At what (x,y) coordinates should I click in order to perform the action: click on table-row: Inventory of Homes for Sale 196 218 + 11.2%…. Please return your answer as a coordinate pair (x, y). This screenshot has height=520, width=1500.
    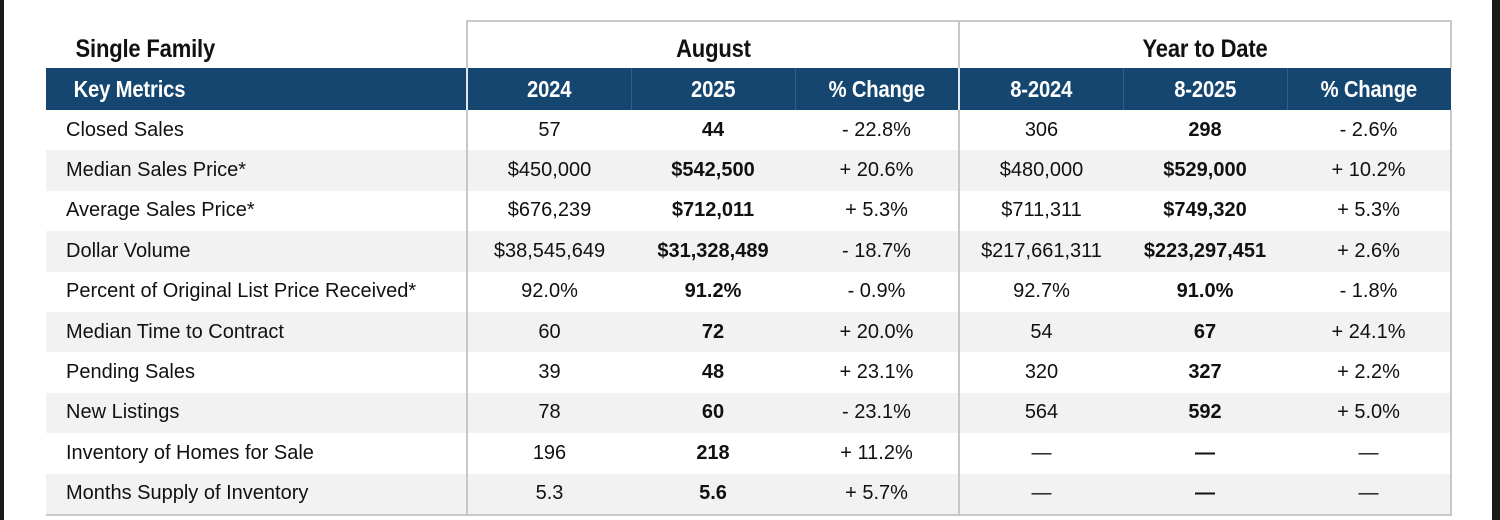
    Looking at the image, I should click on (749, 453).